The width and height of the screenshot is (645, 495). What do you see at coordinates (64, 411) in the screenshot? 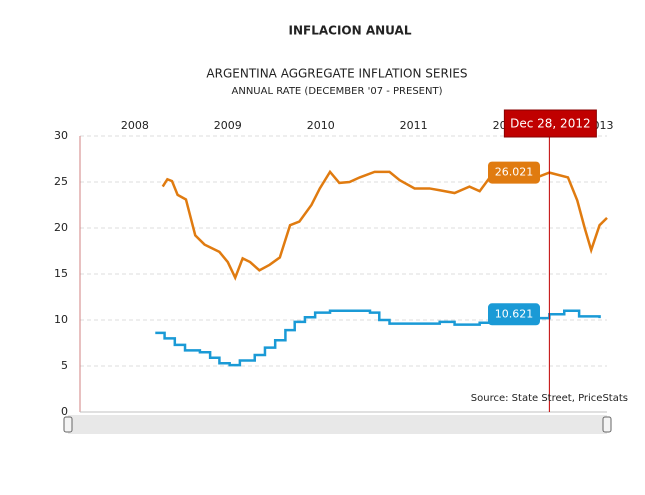
I see `y-tick-label: 0` at bounding box center [64, 411].